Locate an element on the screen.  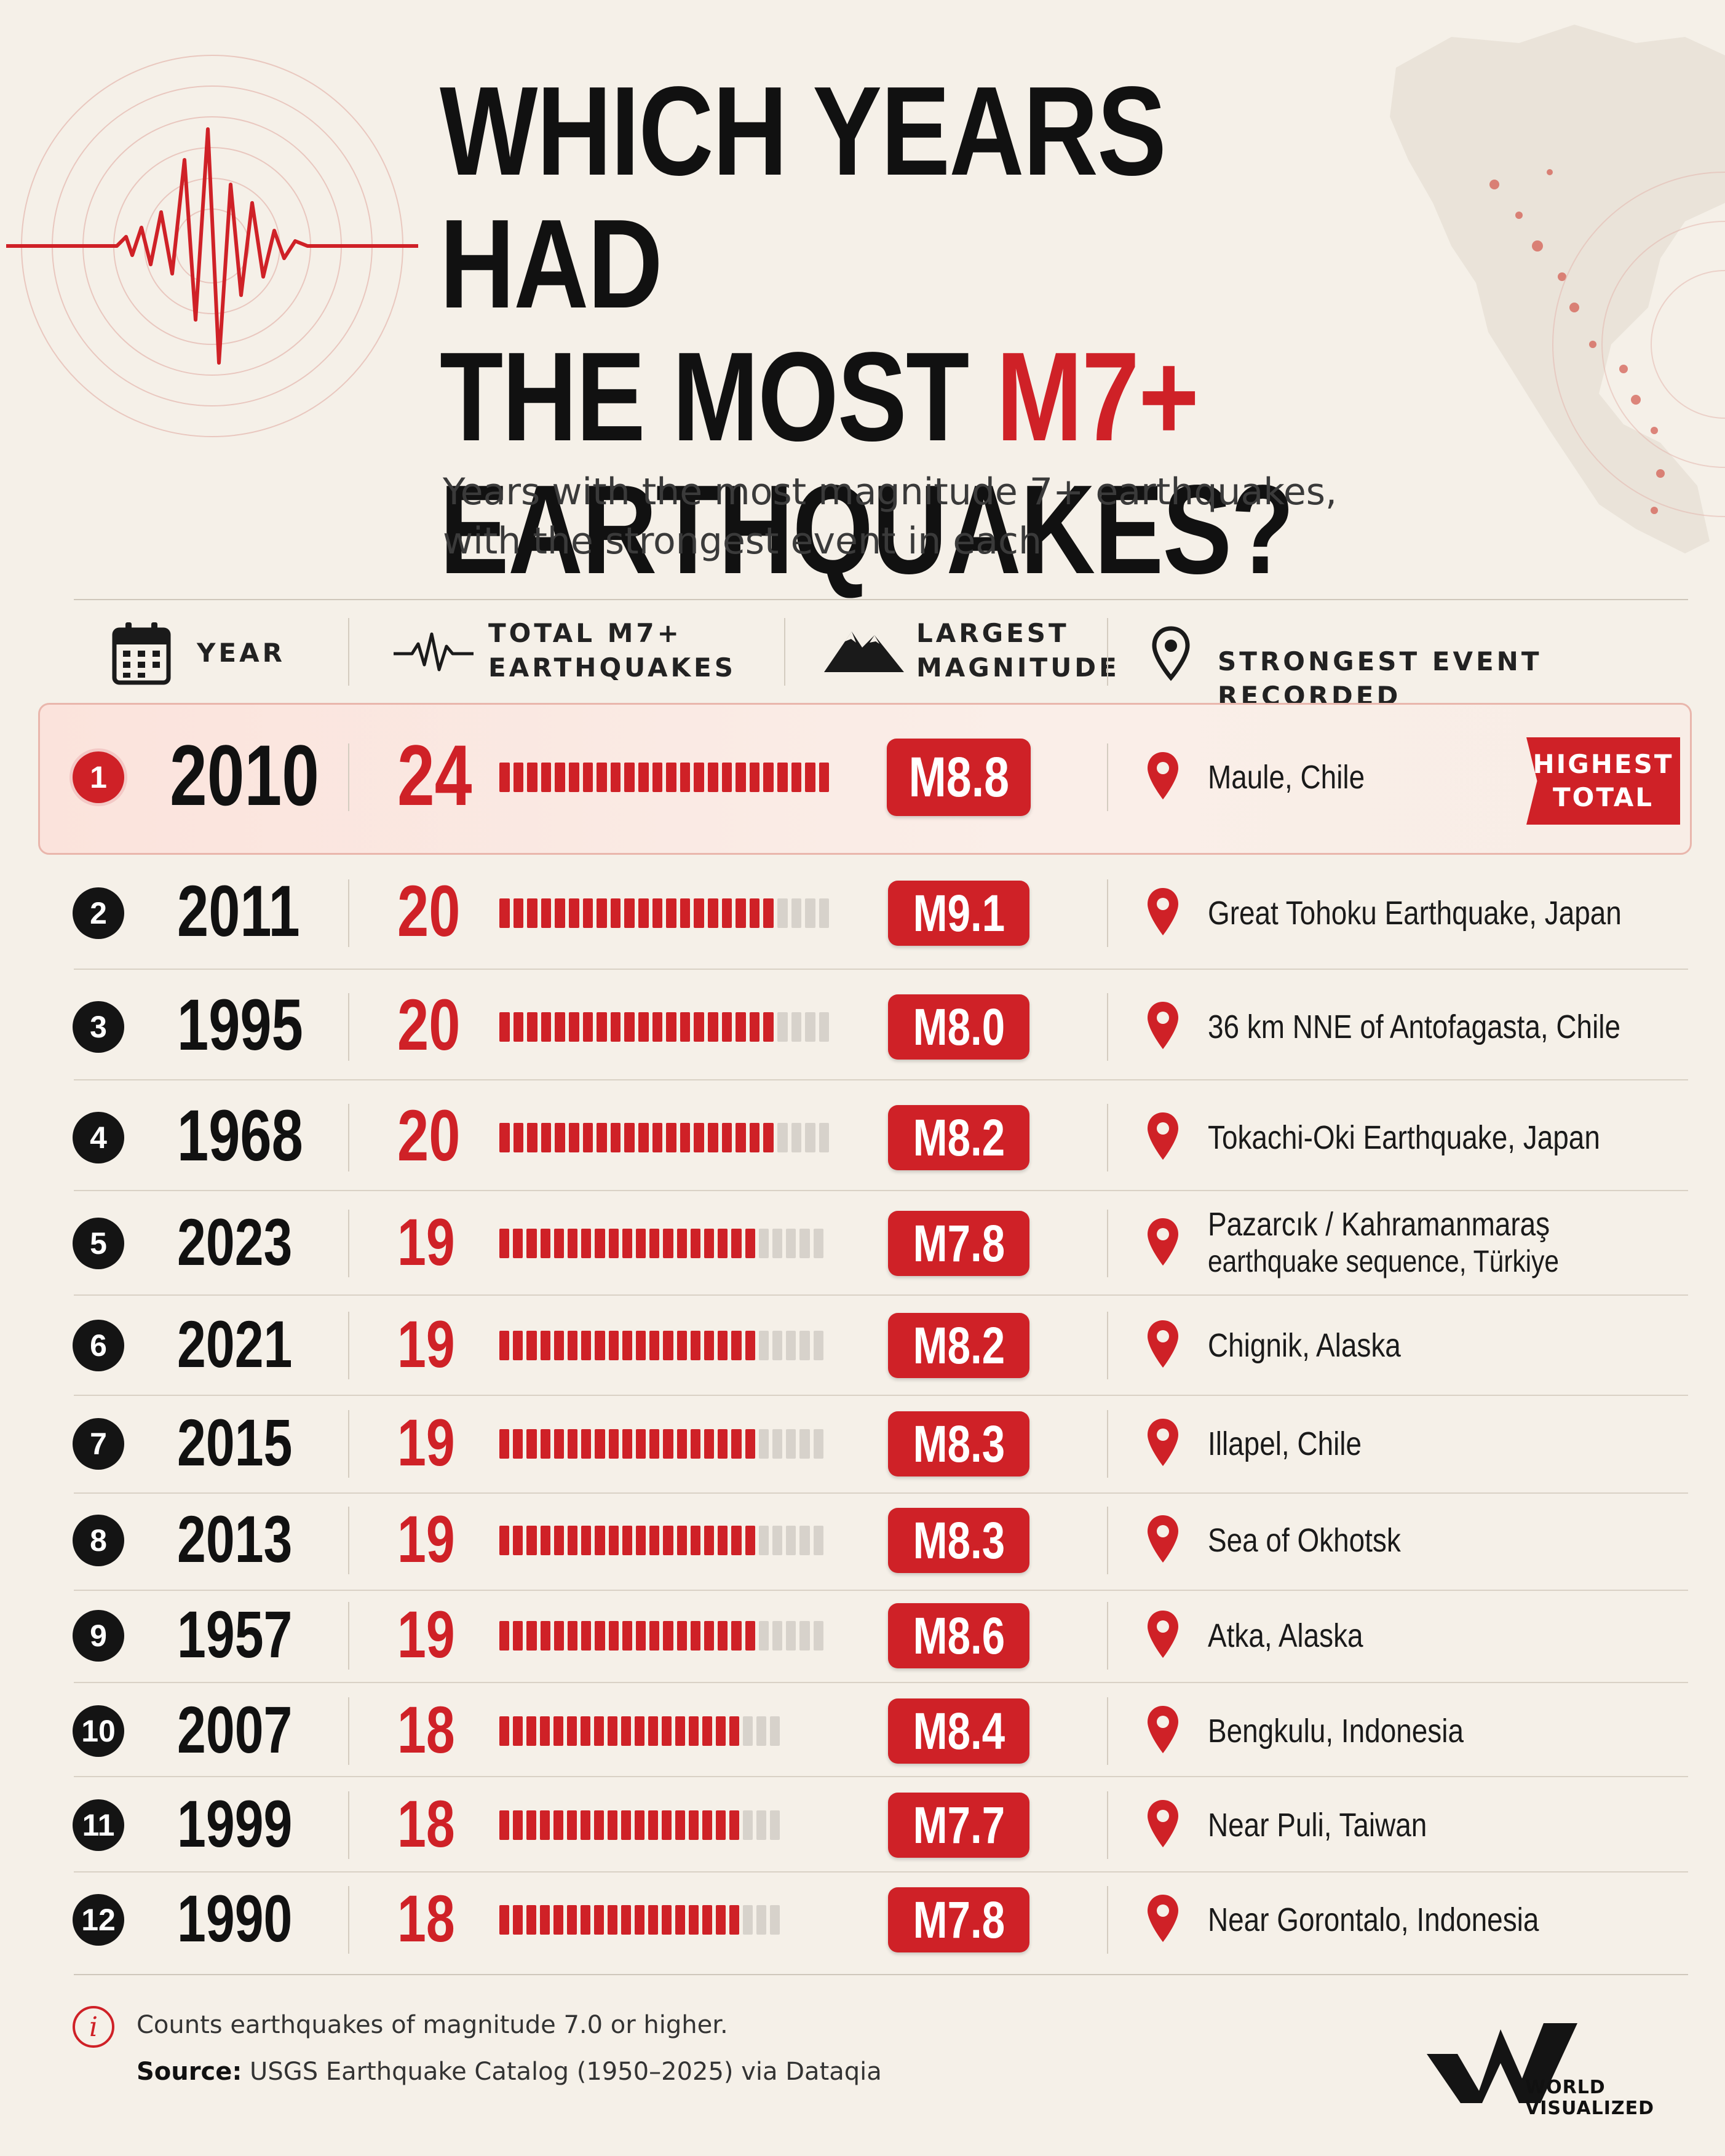
total-count: 19 is located at coordinates (426, 1242).